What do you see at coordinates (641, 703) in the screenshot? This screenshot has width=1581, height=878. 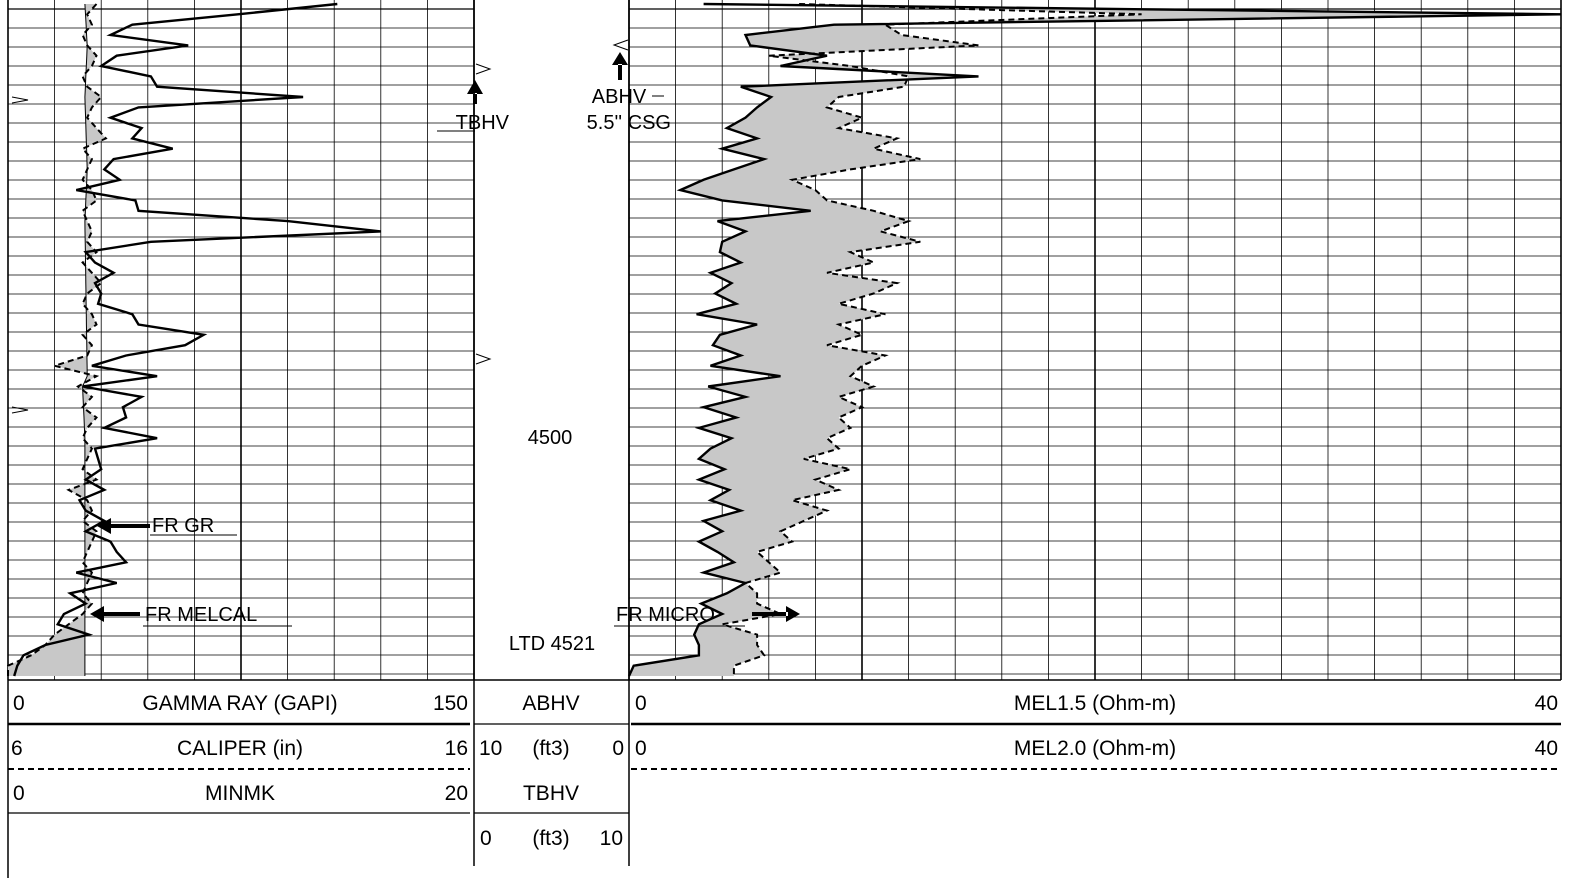 I see `mel15-min: 0` at bounding box center [641, 703].